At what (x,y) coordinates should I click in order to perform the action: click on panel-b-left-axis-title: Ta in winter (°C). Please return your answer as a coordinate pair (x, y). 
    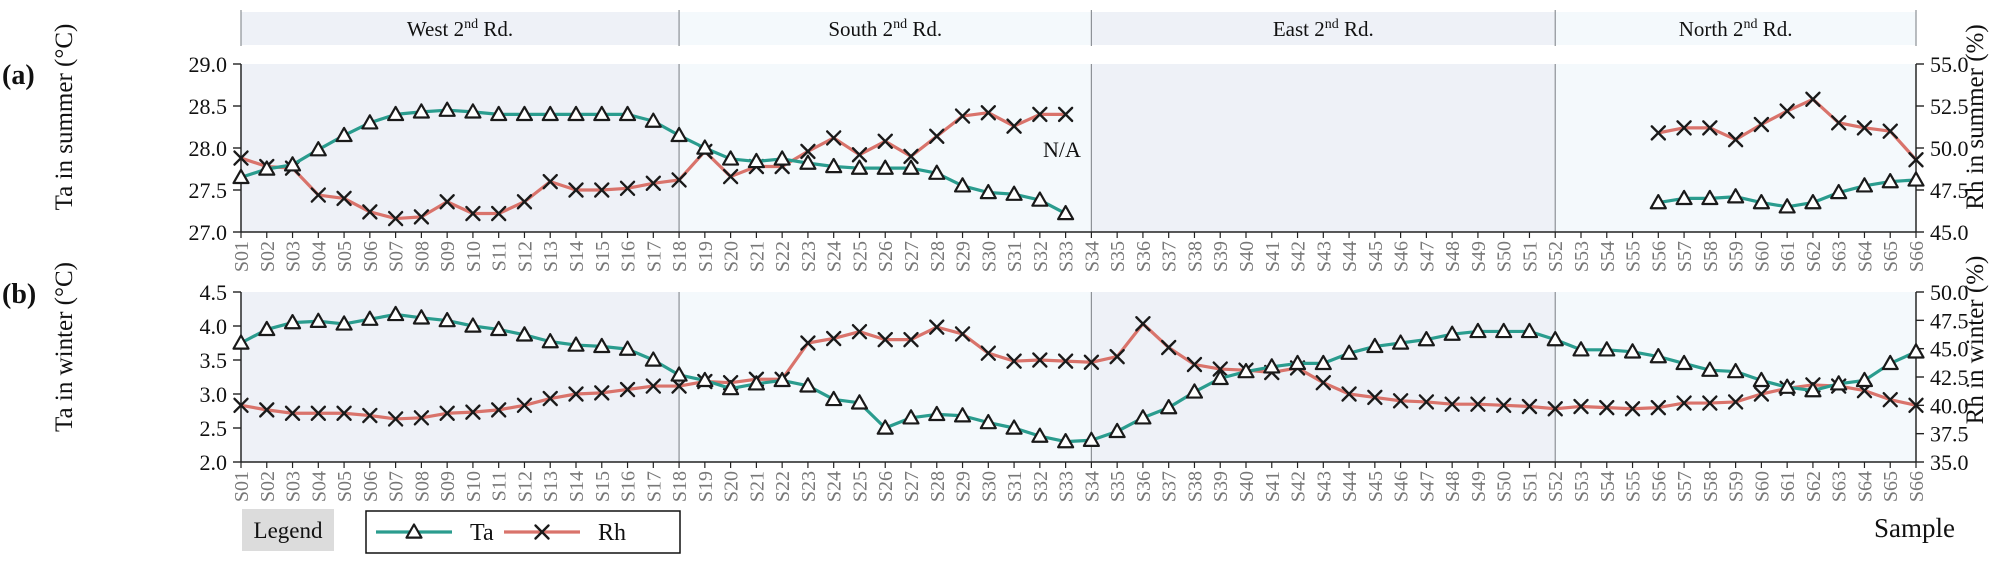
    Looking at the image, I should click on (64, 347).